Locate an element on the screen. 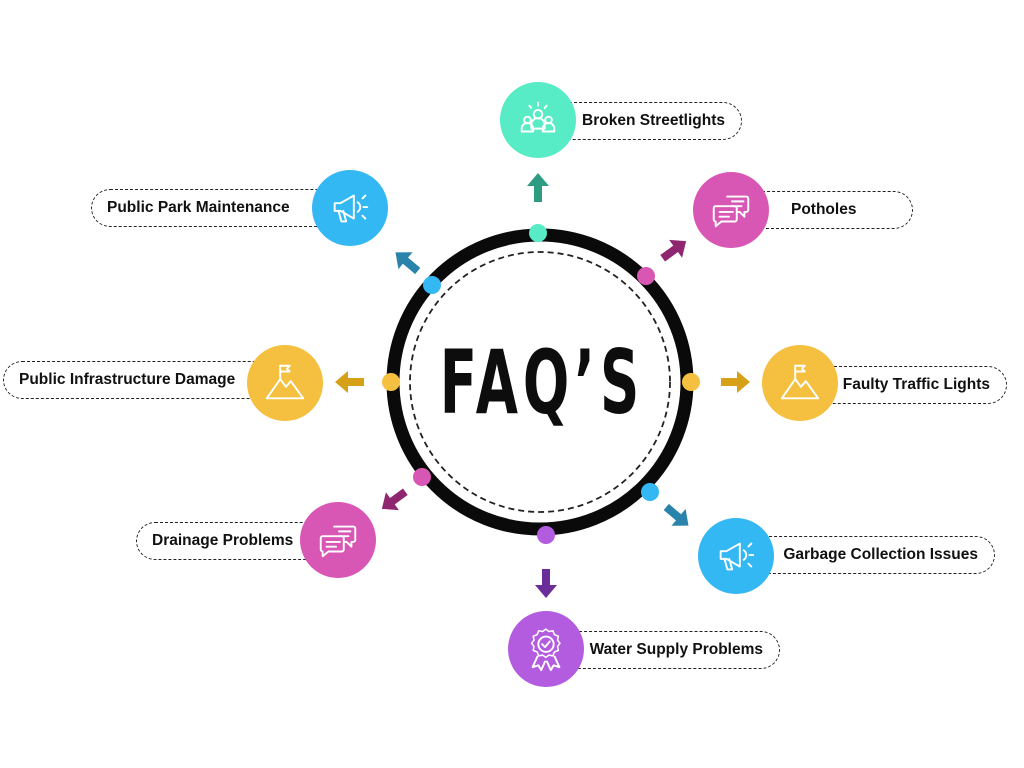 This screenshot has height=768, width=1024. topic-label-water-supply-problems: Water Supply Problems is located at coordinates (667, 650).